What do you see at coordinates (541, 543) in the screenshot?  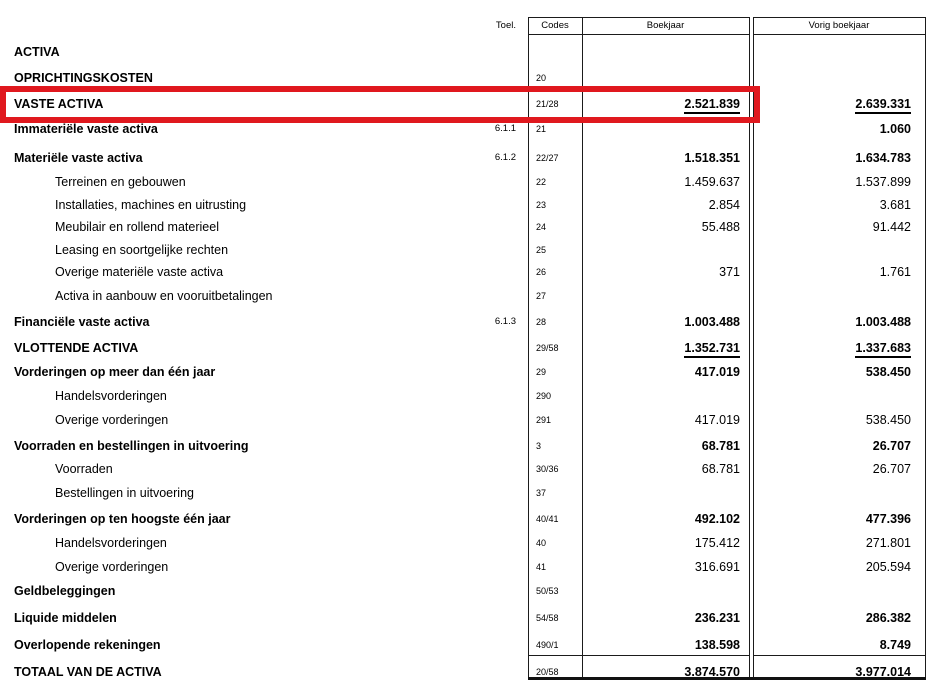 I see `row-code: 40` at bounding box center [541, 543].